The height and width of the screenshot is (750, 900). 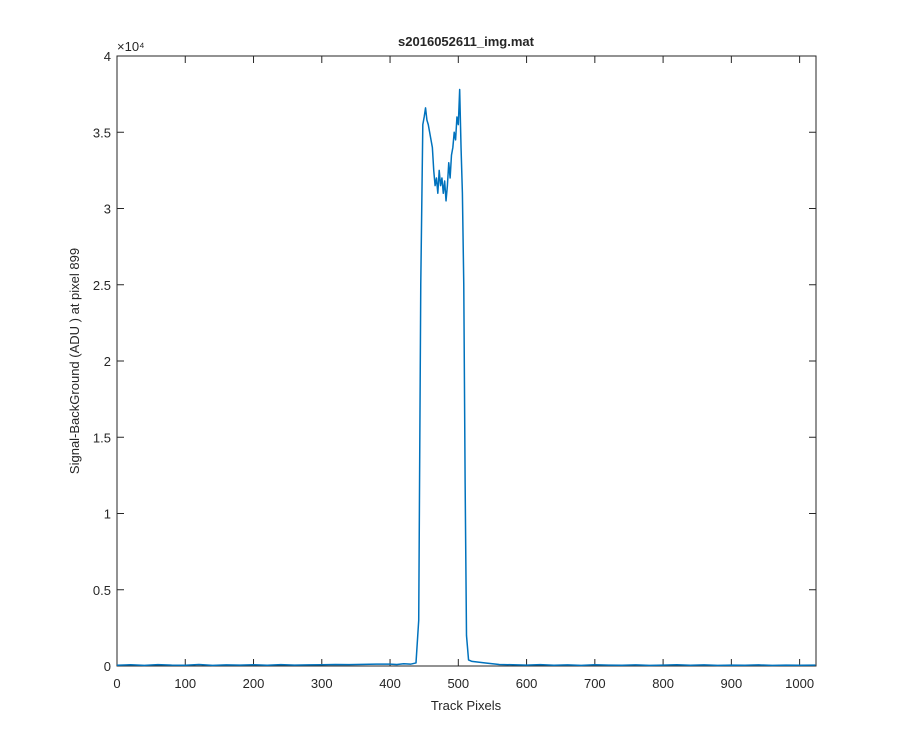 I want to click on x-tick-label: 100, so click(x=185, y=683).